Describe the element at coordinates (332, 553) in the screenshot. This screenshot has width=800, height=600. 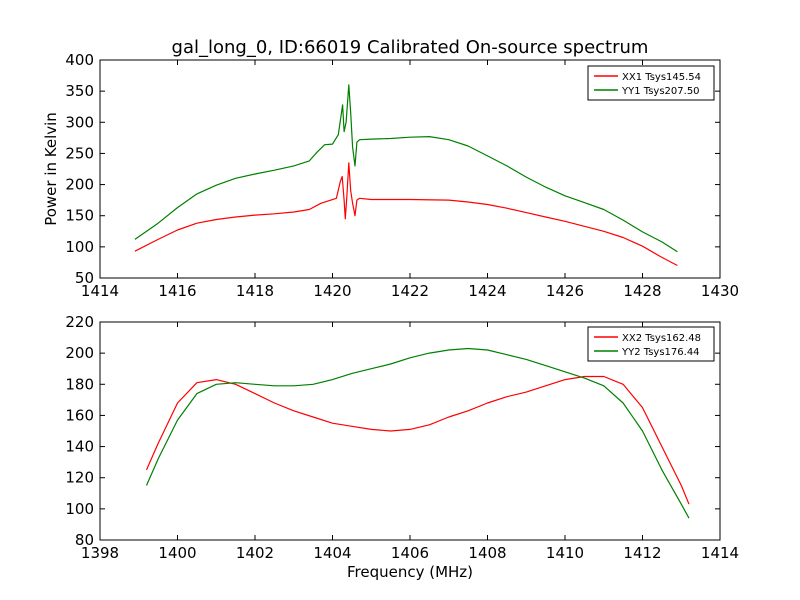
I see `x-tick-label: 1404` at that location.